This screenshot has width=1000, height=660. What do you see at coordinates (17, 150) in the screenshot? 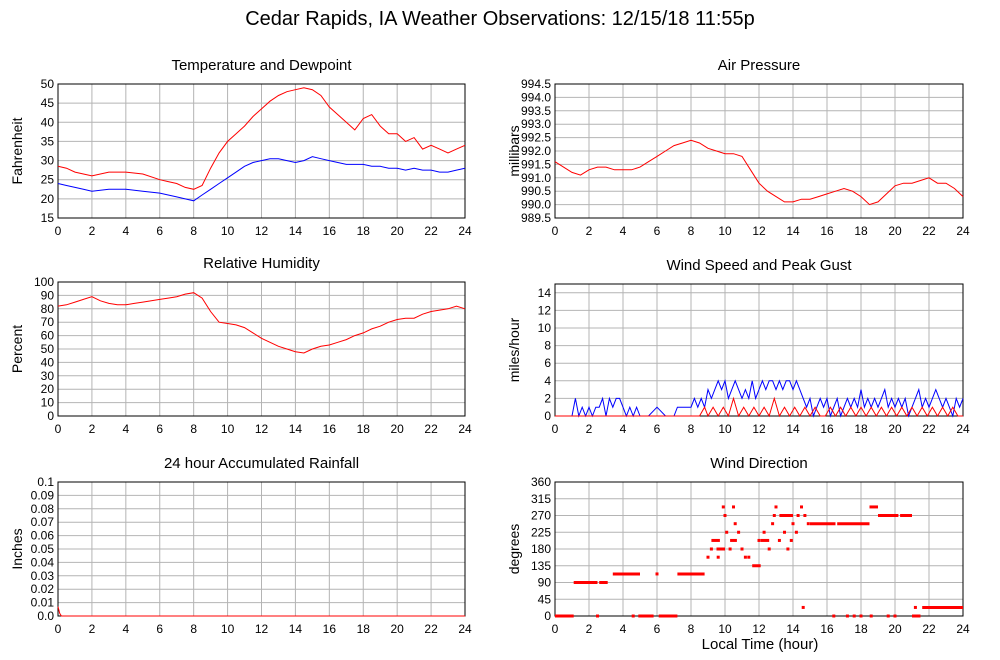
I see `y-axis-label: Fahrenheit` at bounding box center [17, 150].